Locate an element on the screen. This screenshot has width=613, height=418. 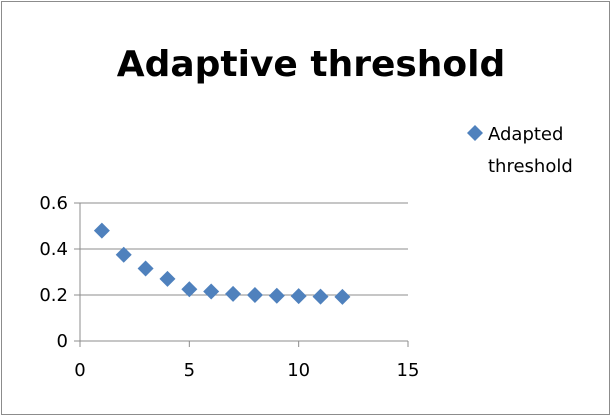
x-tick-label: 10 is located at coordinates (298, 370).